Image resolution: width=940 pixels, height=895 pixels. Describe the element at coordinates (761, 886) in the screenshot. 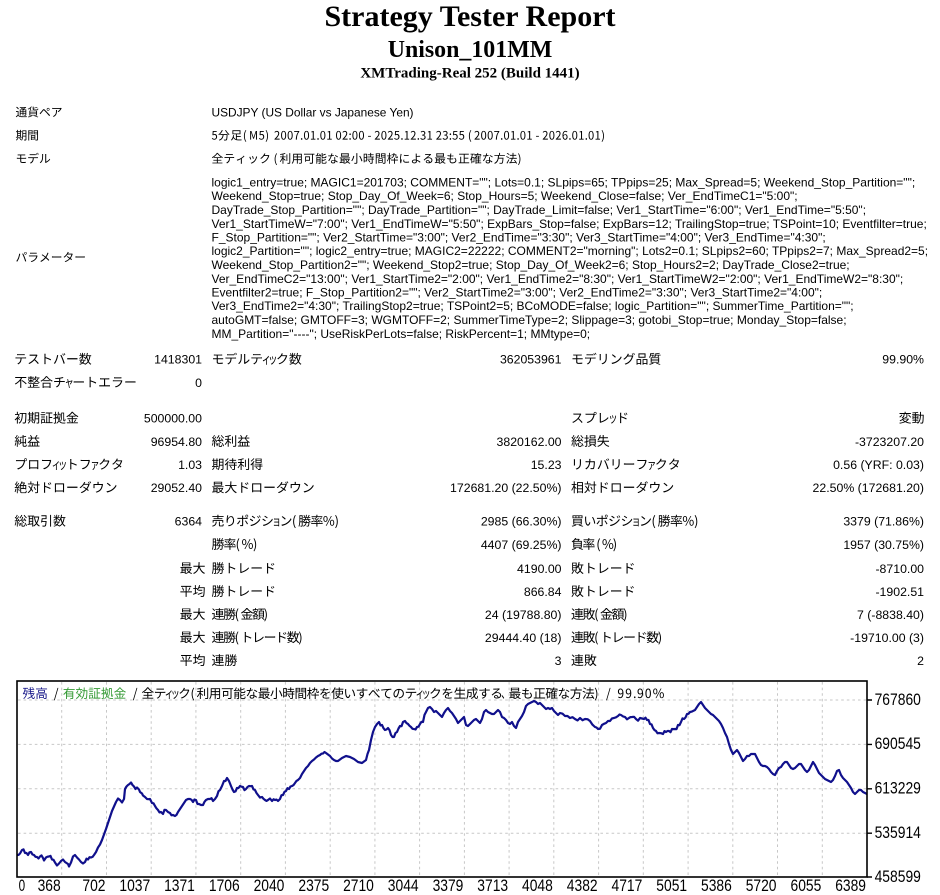

I see `svg-text: 5720` at that location.